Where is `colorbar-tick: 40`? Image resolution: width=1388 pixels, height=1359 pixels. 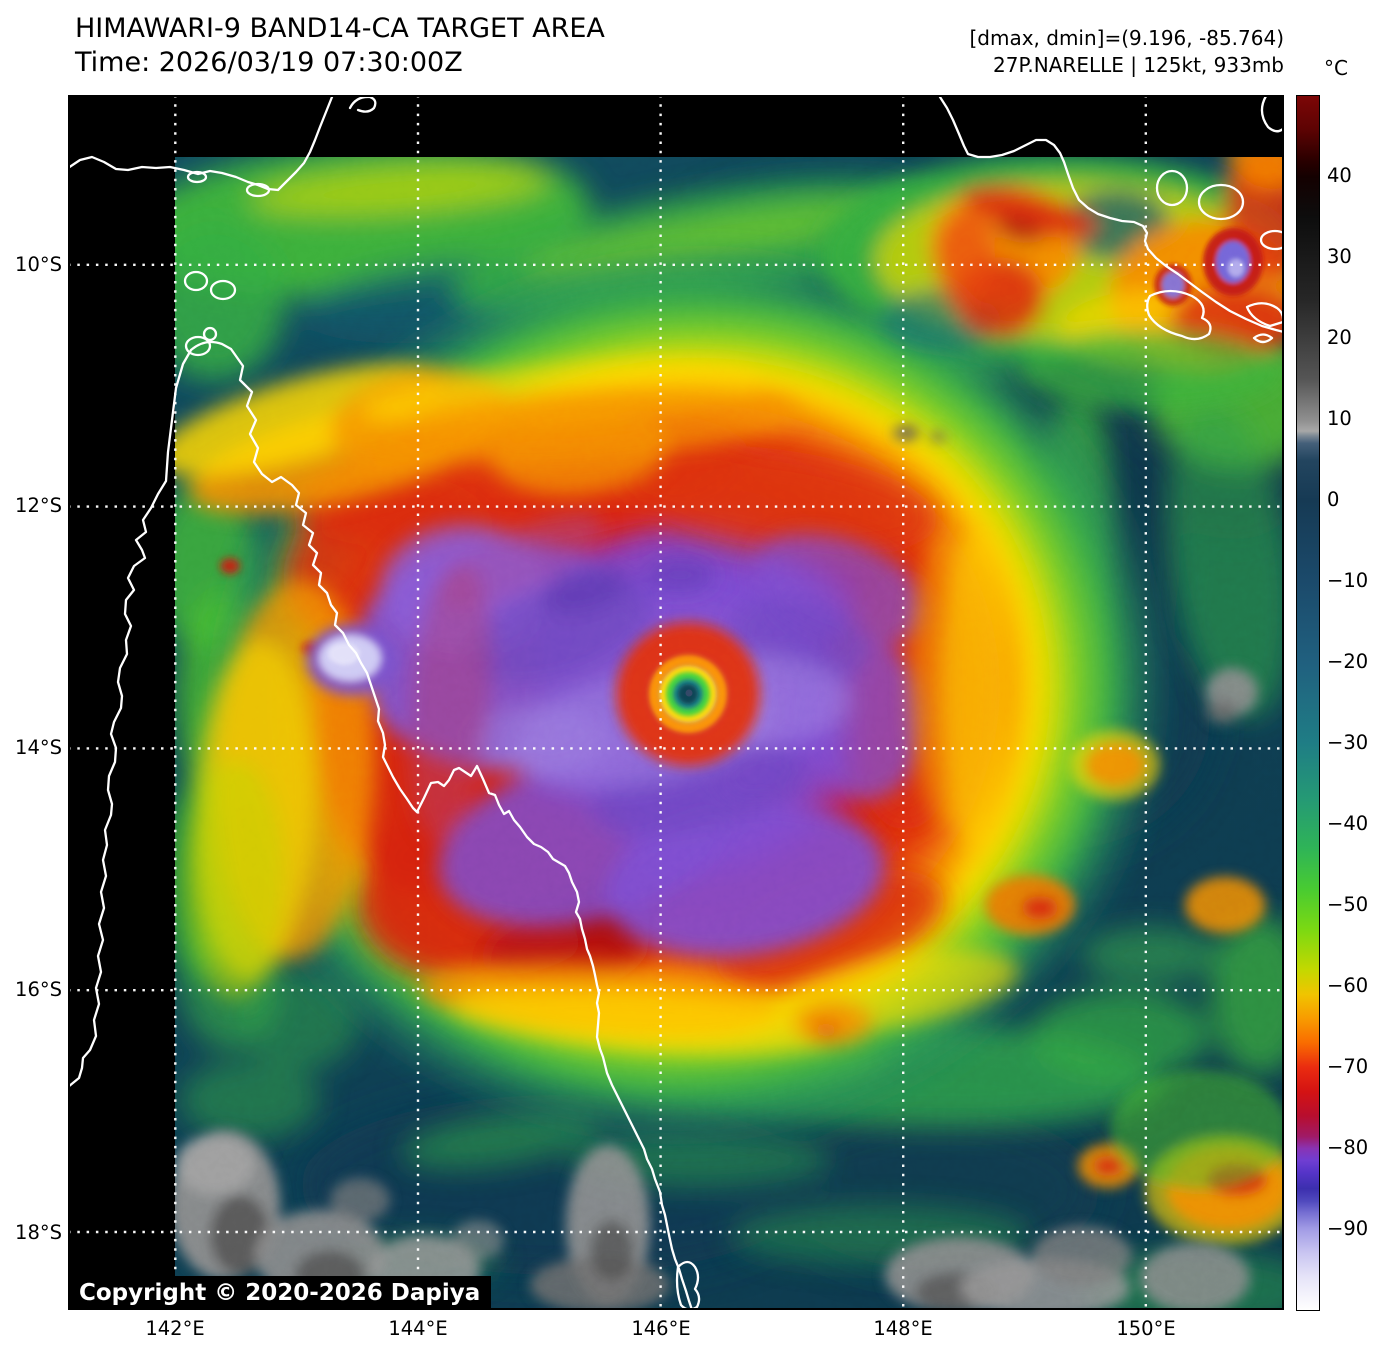 colorbar-tick: 40 is located at coordinates (1339, 175).